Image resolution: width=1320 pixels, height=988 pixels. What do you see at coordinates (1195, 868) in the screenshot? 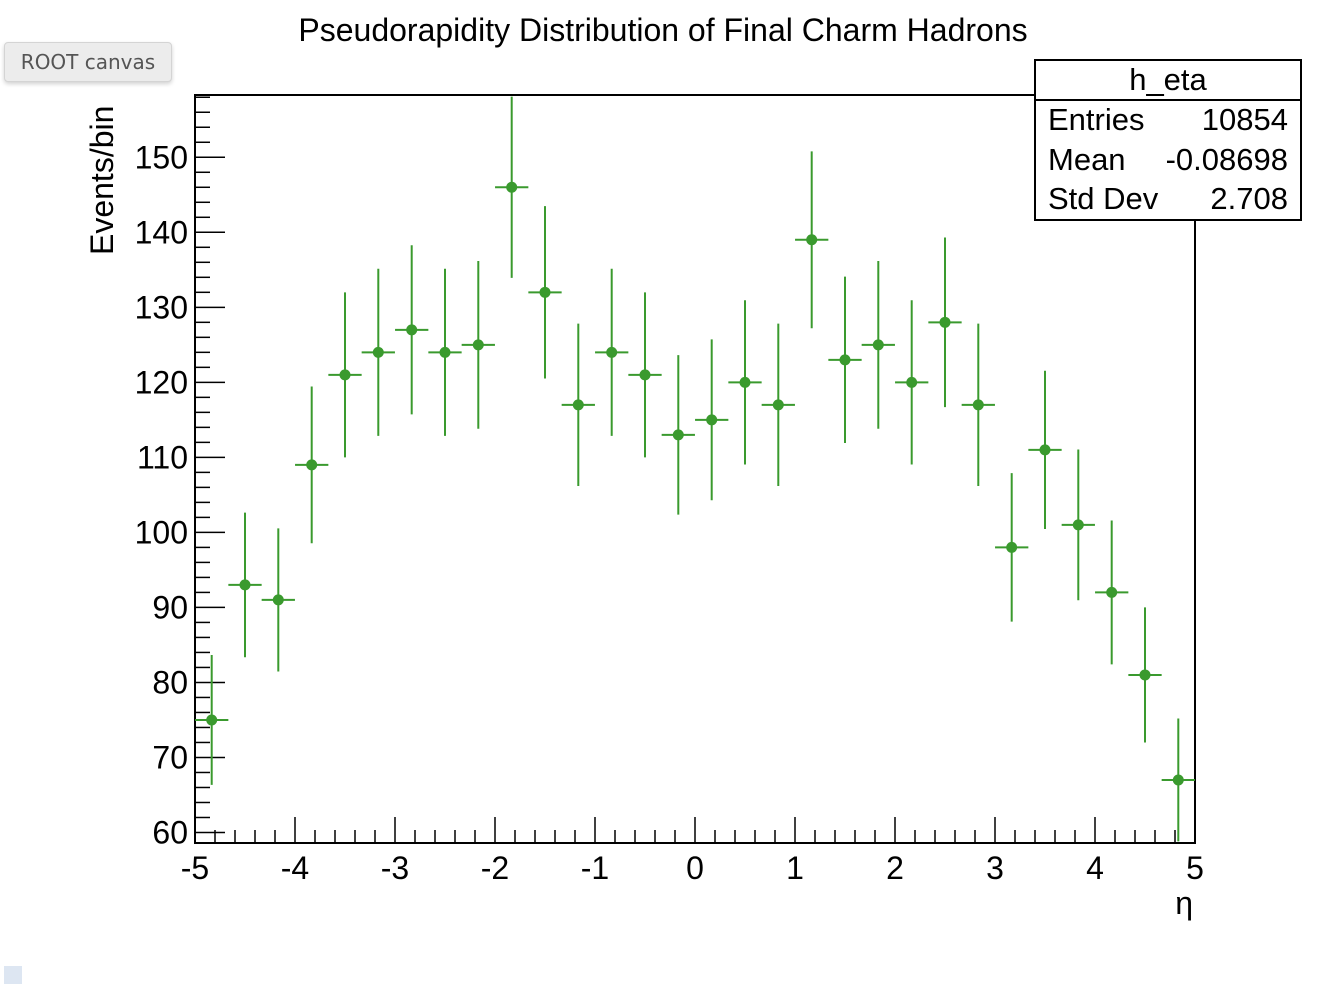
I see `x-tick-label: 5` at bounding box center [1195, 868].